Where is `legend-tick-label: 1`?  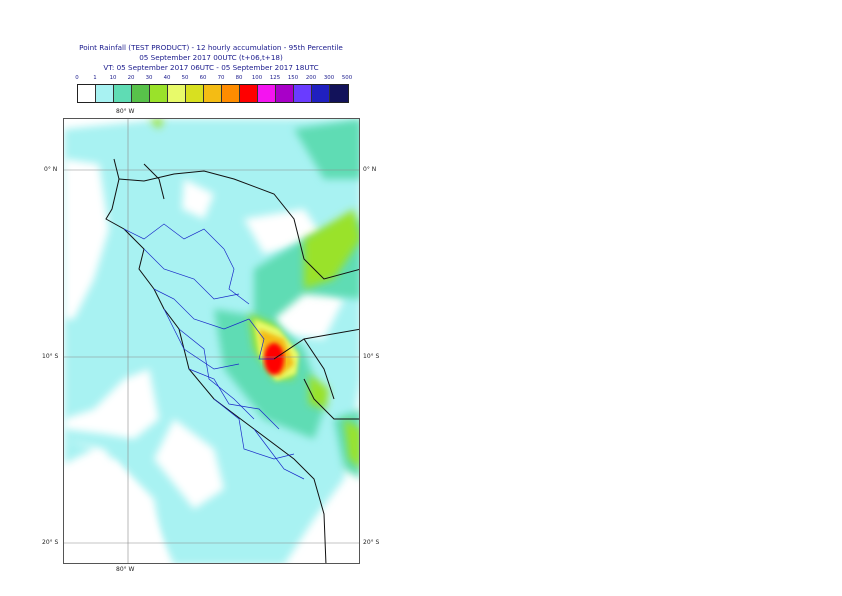
legend-tick-label: 1 is located at coordinates (95, 78).